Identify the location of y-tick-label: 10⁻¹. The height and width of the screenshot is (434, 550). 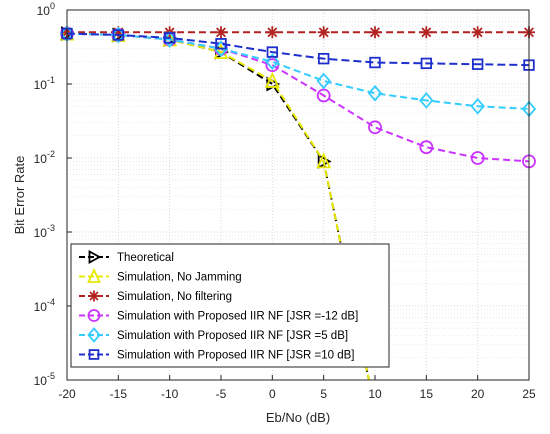
(44, 83).